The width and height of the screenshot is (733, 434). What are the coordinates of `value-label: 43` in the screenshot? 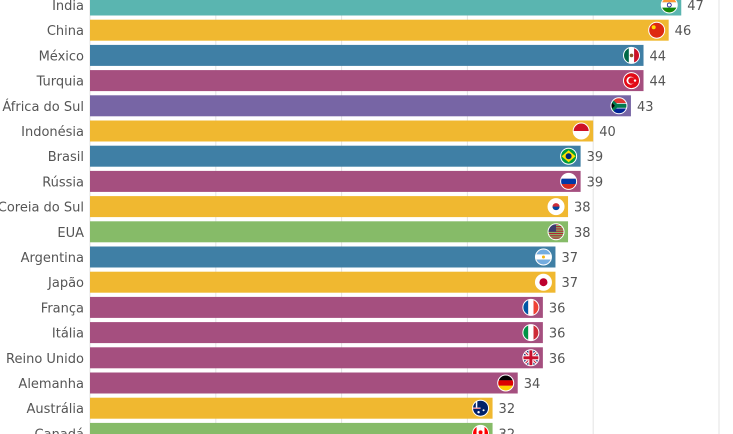 It's located at (645, 107).